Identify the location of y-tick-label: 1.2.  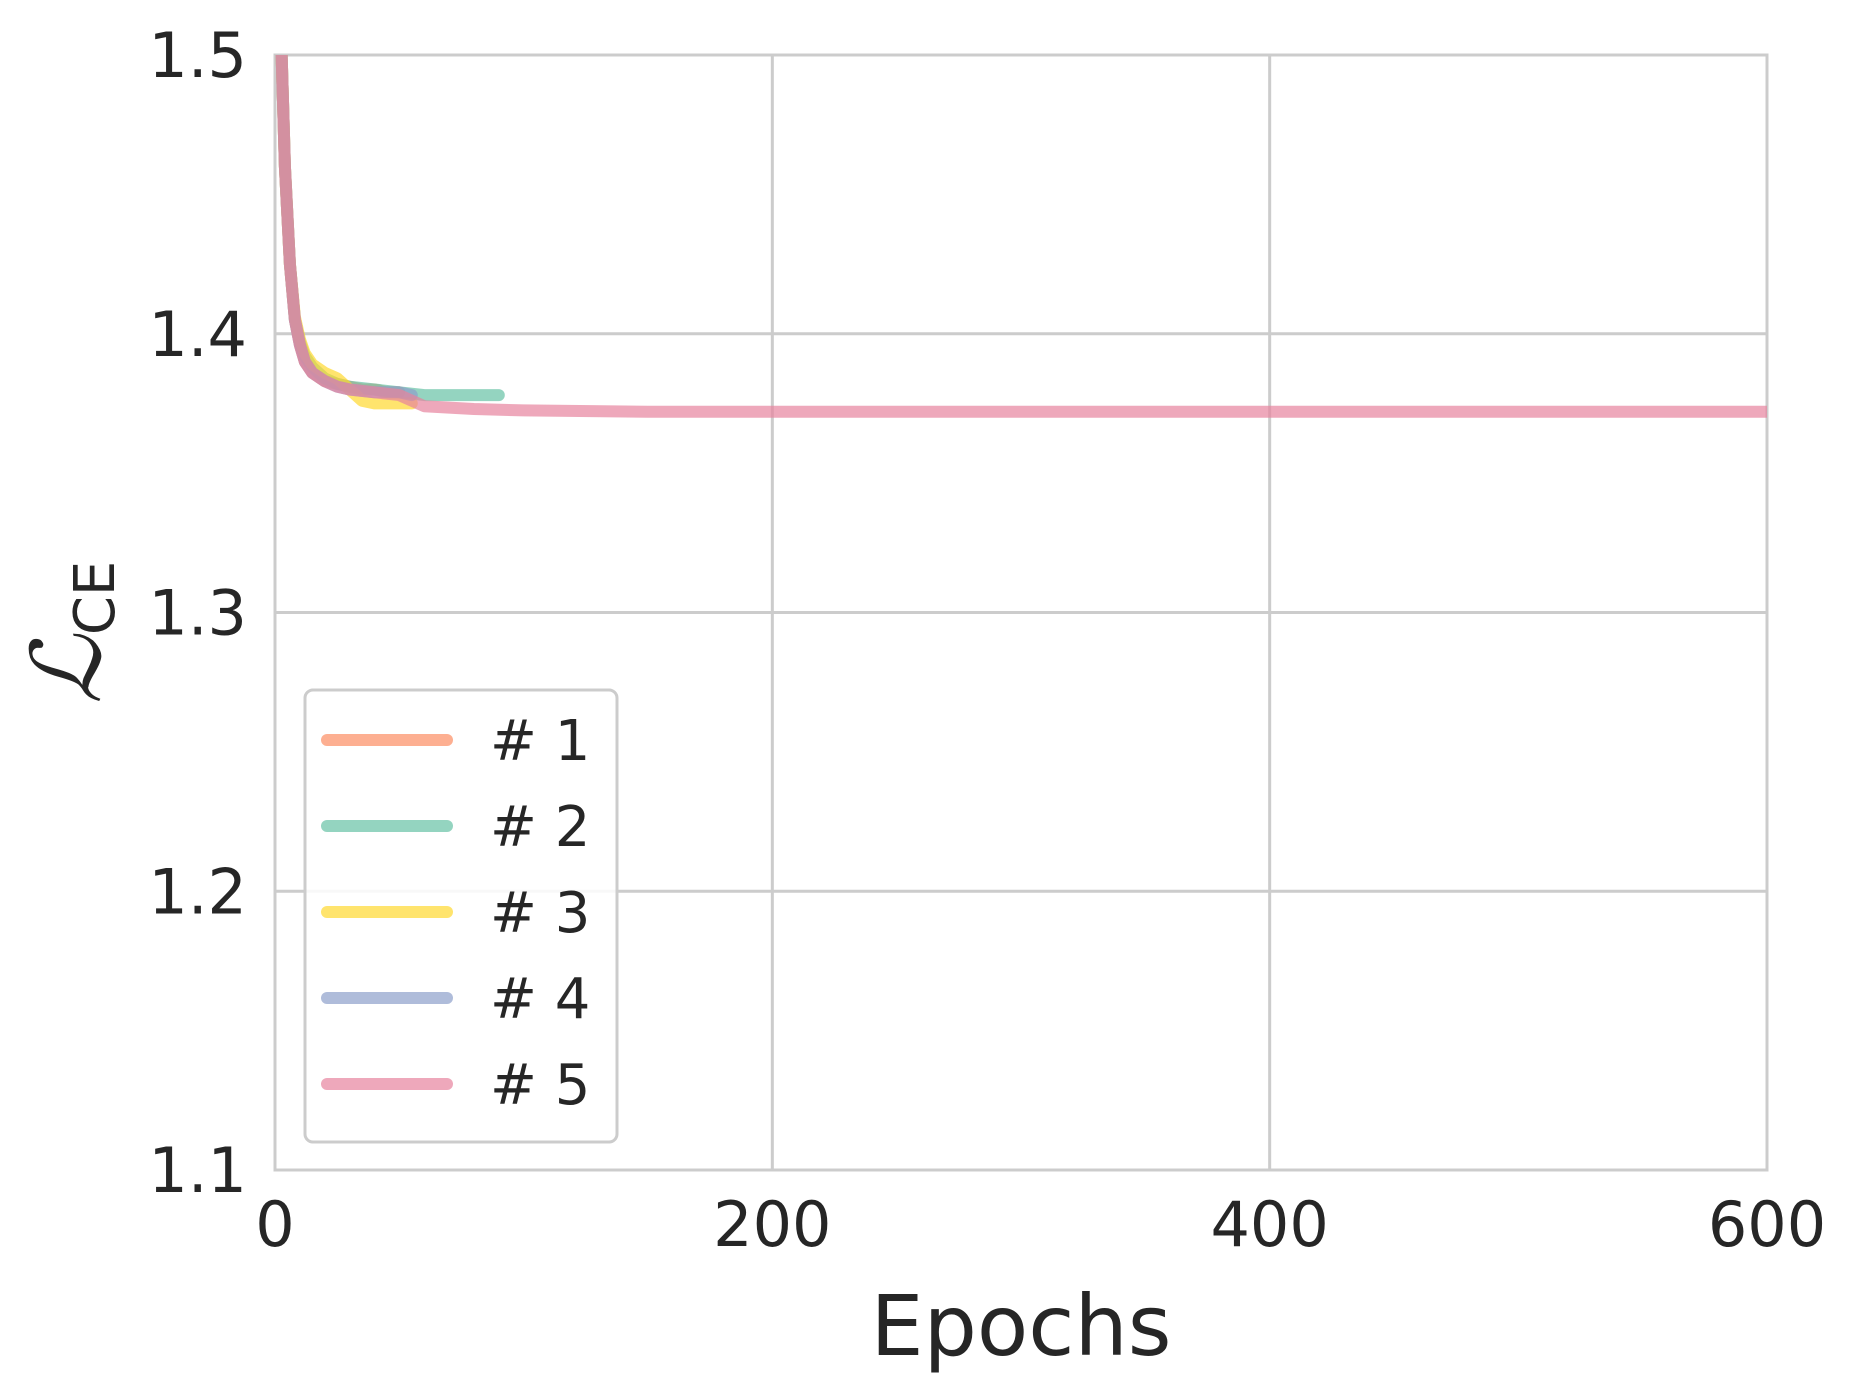
(197, 891).